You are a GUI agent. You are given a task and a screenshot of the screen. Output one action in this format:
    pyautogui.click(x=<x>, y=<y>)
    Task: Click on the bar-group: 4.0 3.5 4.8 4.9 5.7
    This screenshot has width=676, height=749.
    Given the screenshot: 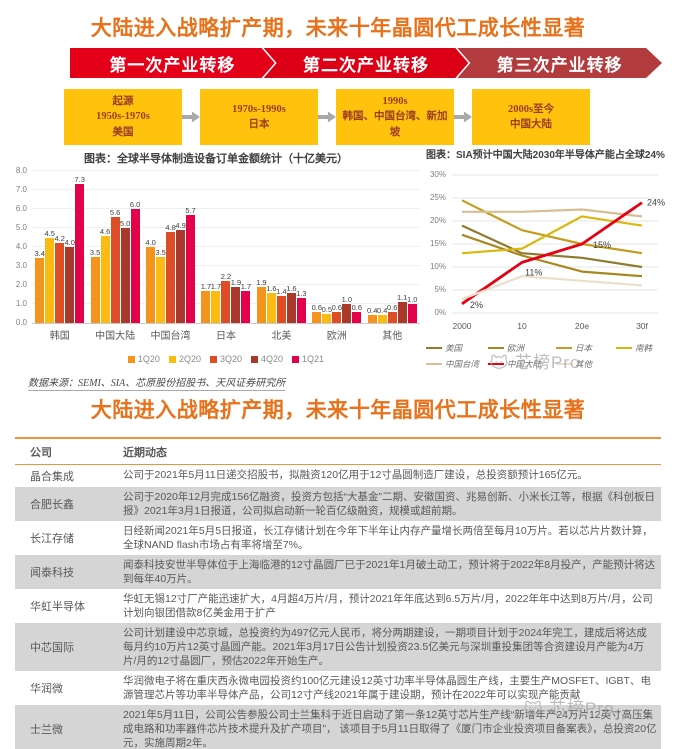 What is the action you would take?
    pyautogui.click(x=170, y=247)
    